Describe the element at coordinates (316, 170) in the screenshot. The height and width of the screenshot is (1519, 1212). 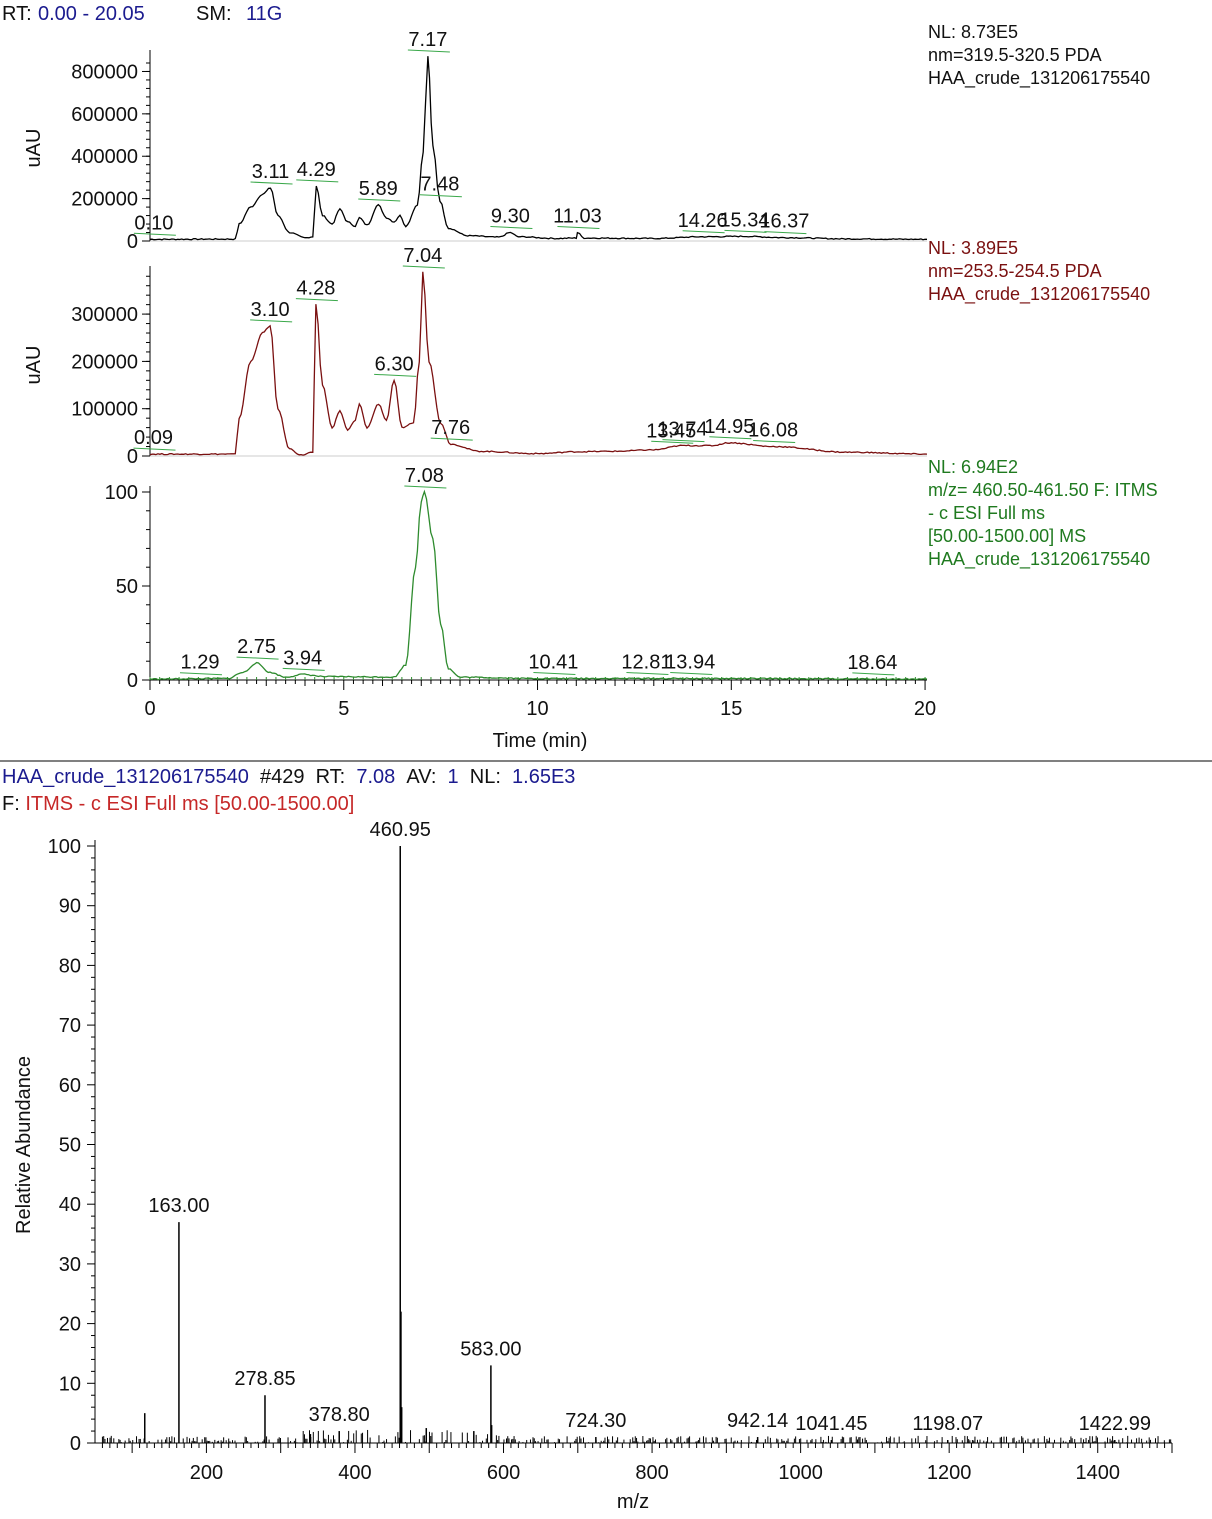
I see `peak-label: 4.29` at that location.